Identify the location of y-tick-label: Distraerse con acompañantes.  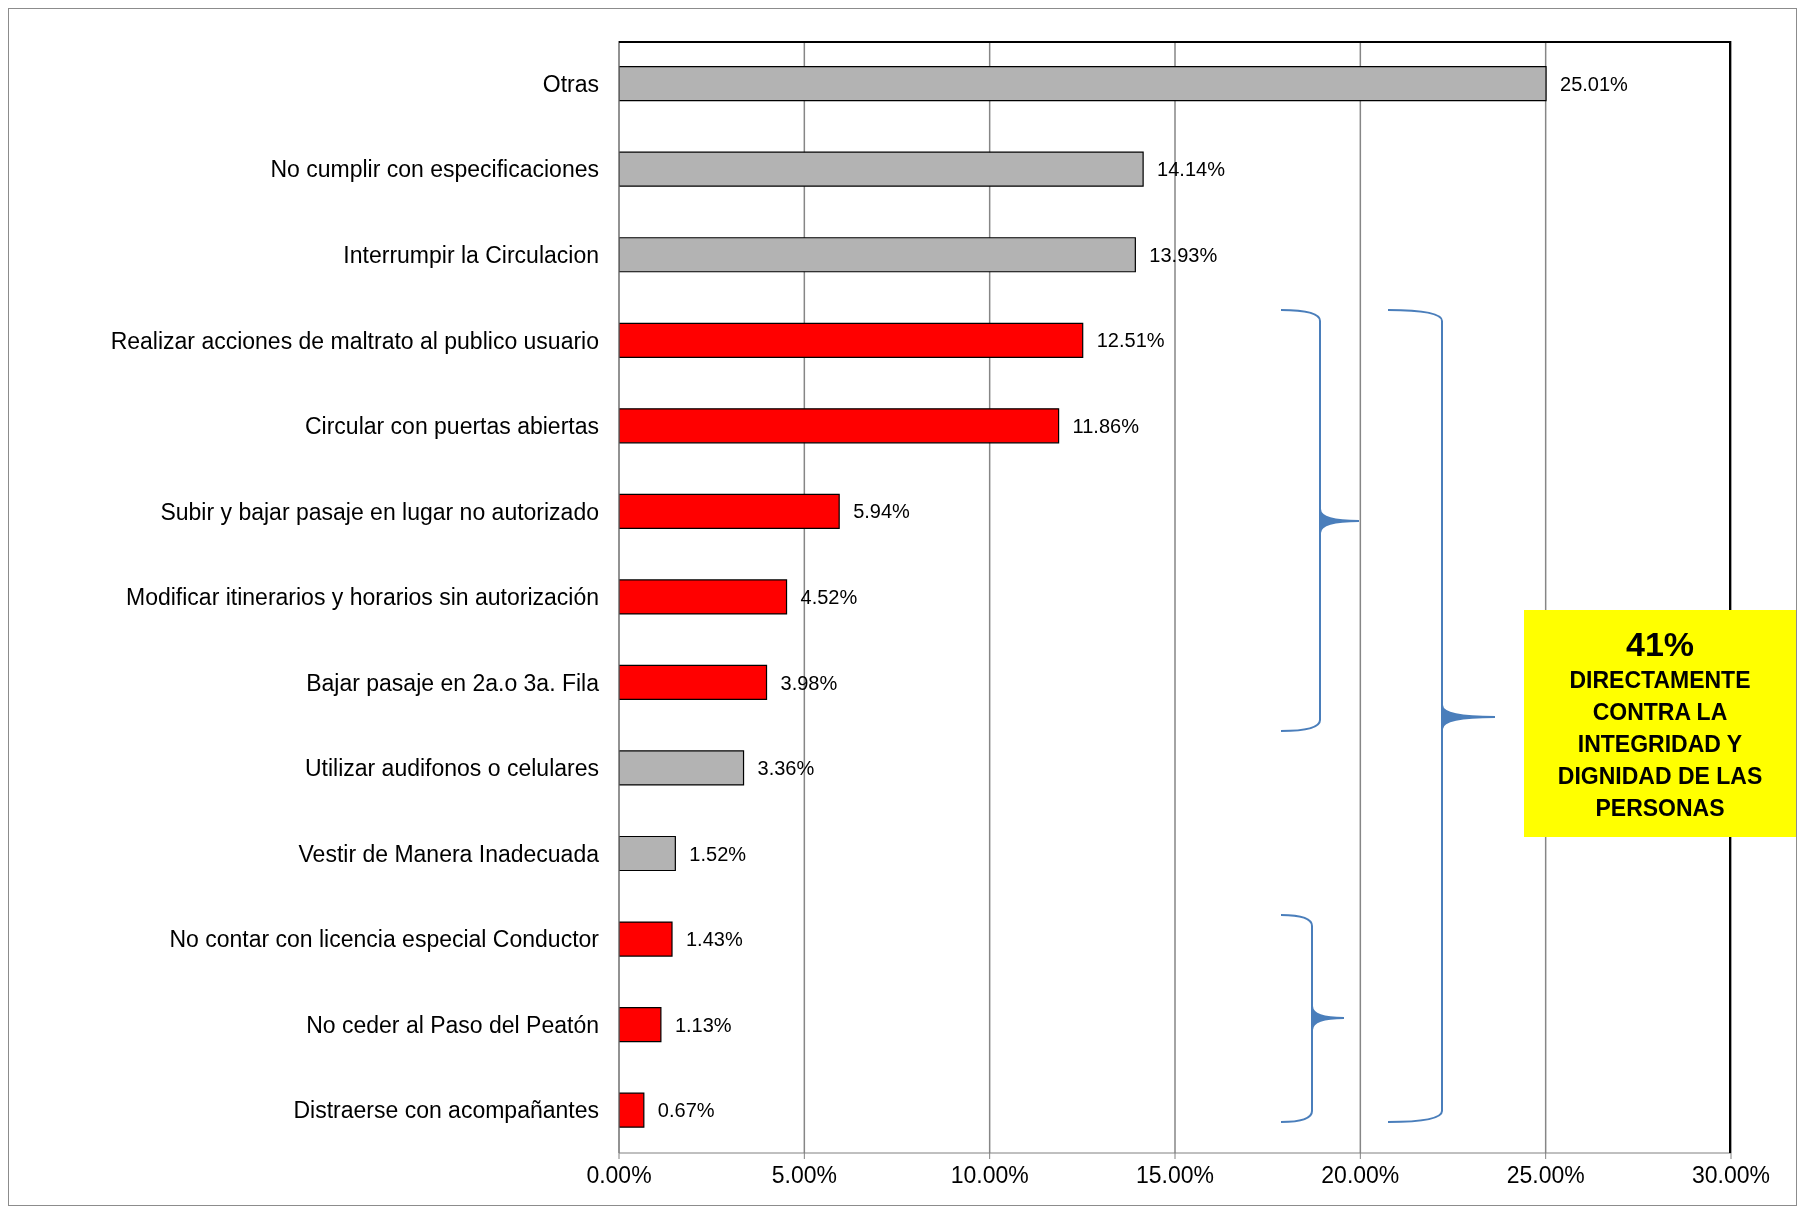
(446, 1110).